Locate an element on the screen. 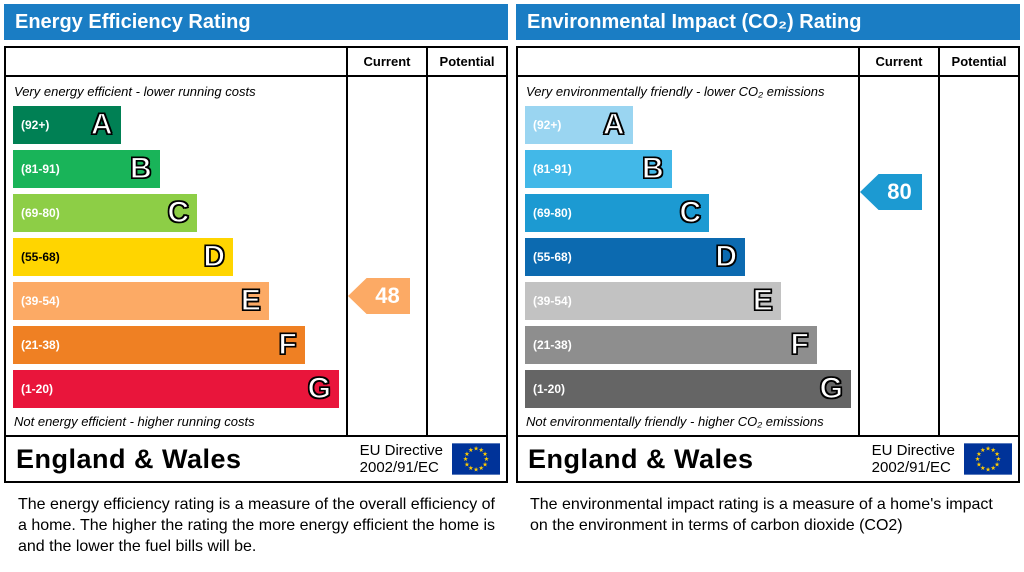 This screenshot has height=572, width=1024. panel-title: Environmental Impact (CO₂) Rating is located at coordinates (694, 21).